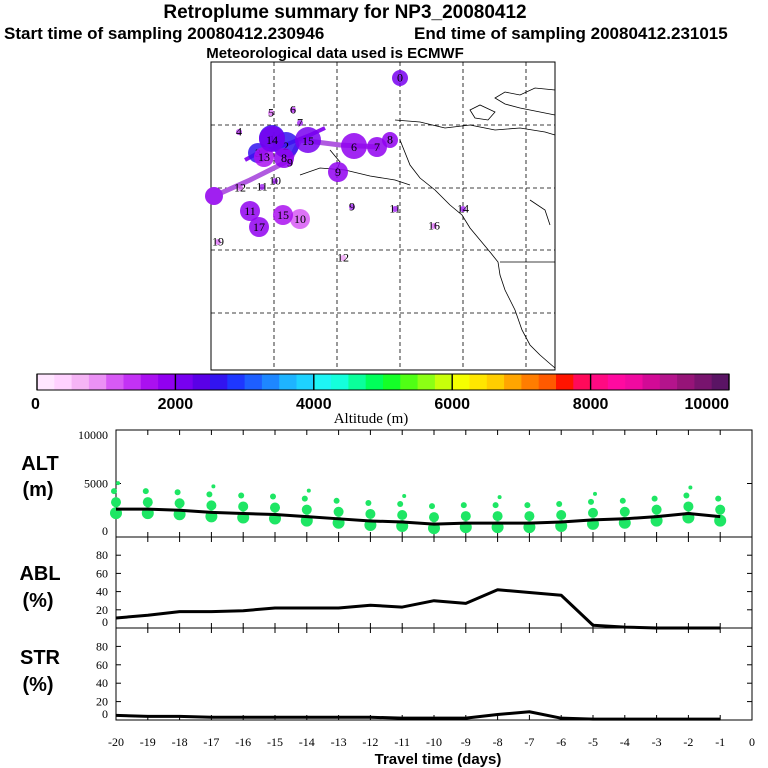  I want to click on map-coastlines, so click(427, 228).